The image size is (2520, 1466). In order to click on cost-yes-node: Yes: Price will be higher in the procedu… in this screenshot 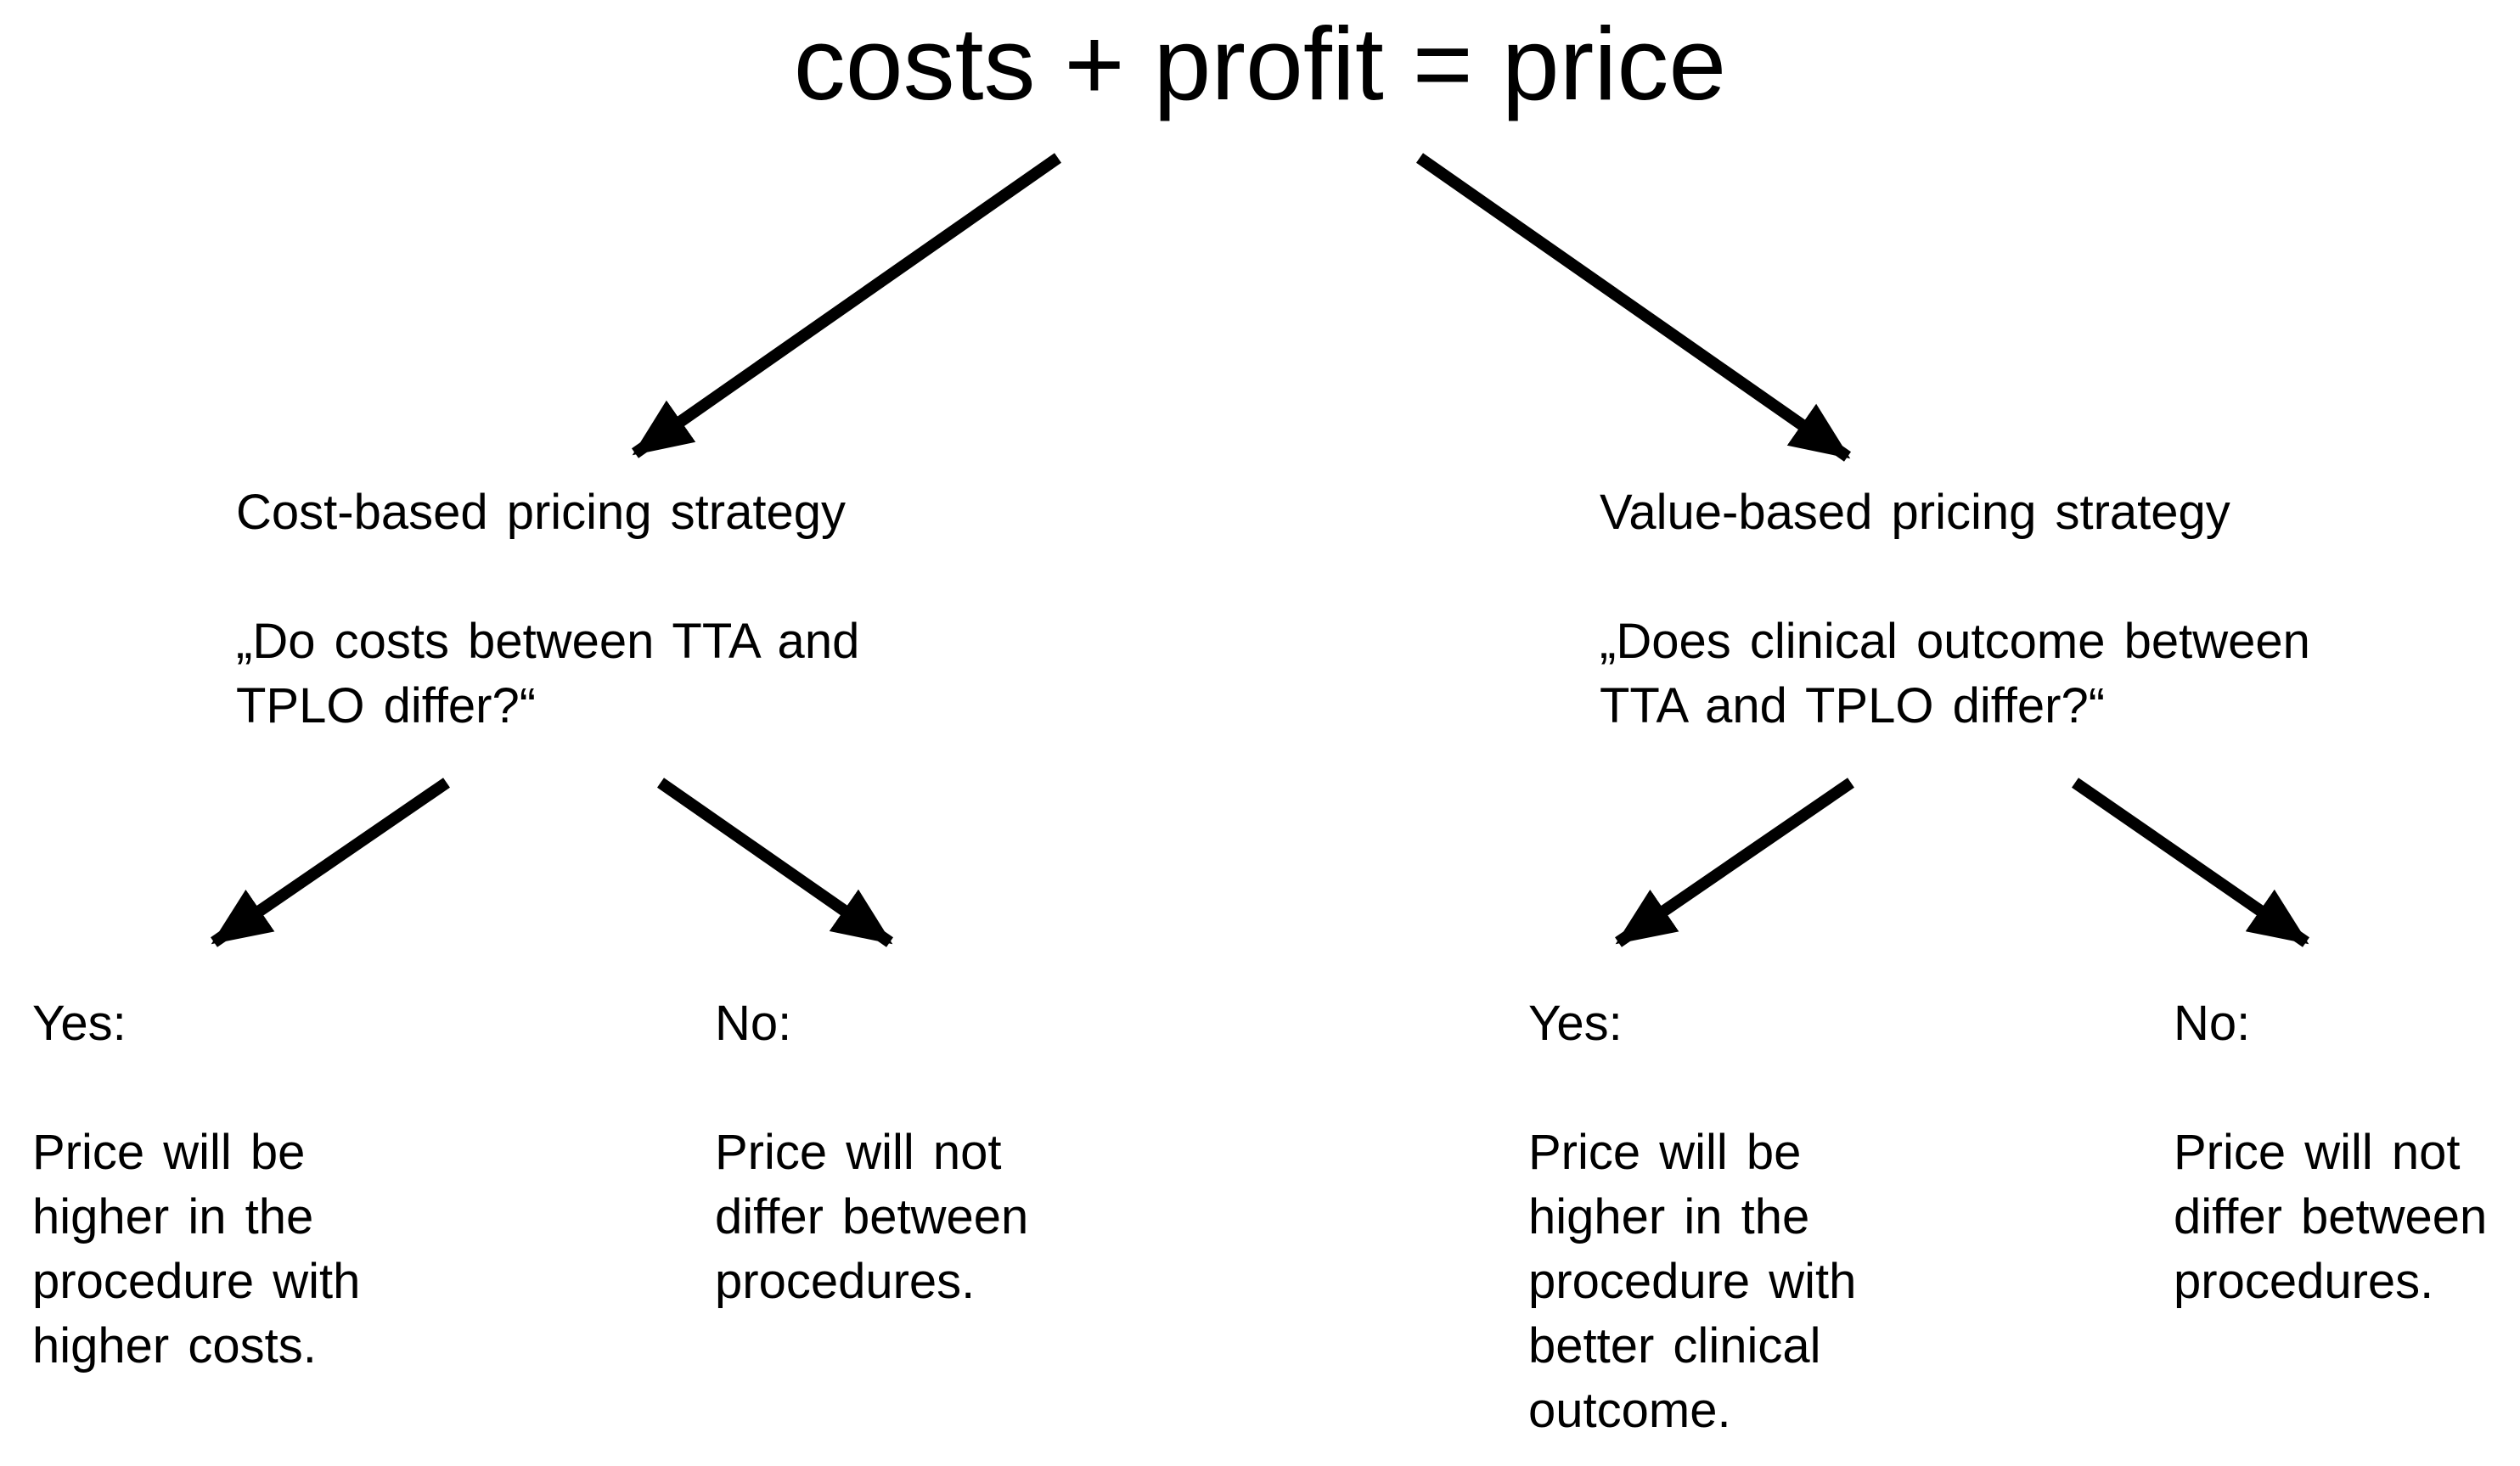, I will do `click(196, 1185)`.